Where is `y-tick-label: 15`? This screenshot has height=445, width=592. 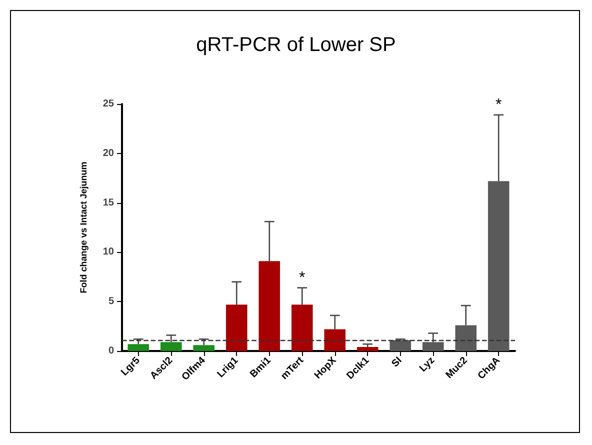 y-tick-label: 15 is located at coordinates (108, 202).